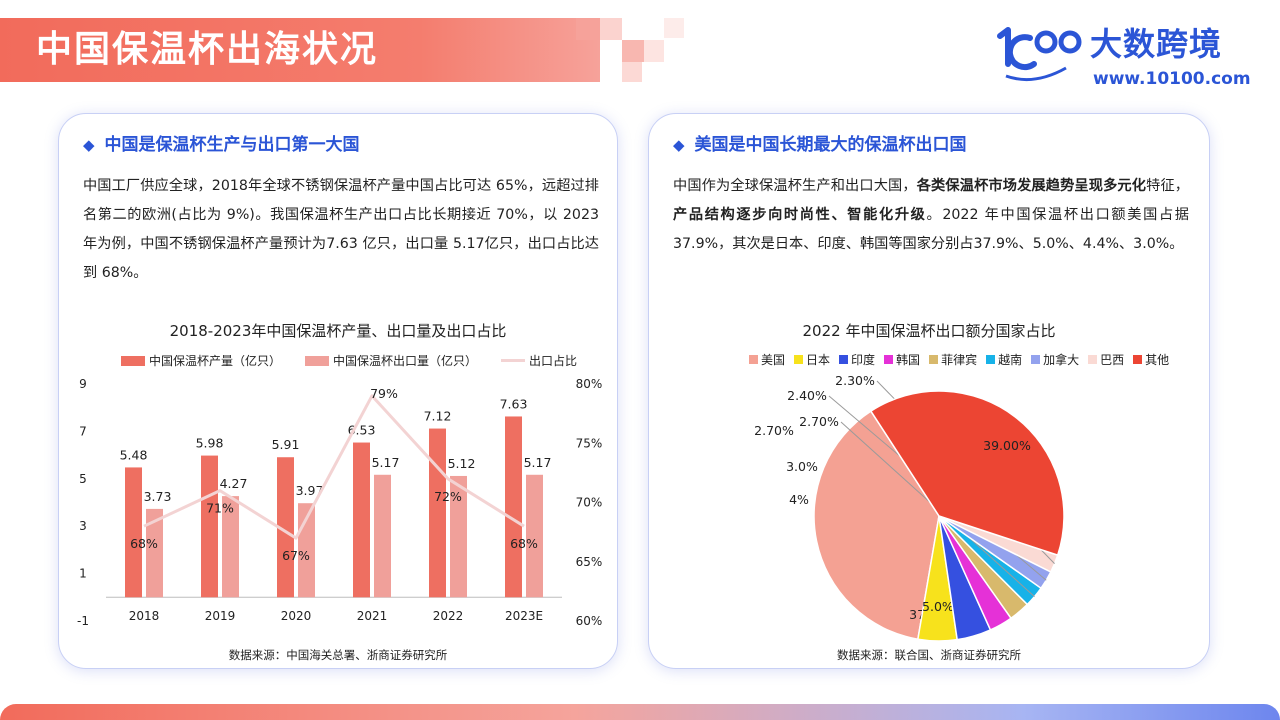 The image size is (1280, 720). I want to click on x-tick-label: 2023E, so click(524, 616).